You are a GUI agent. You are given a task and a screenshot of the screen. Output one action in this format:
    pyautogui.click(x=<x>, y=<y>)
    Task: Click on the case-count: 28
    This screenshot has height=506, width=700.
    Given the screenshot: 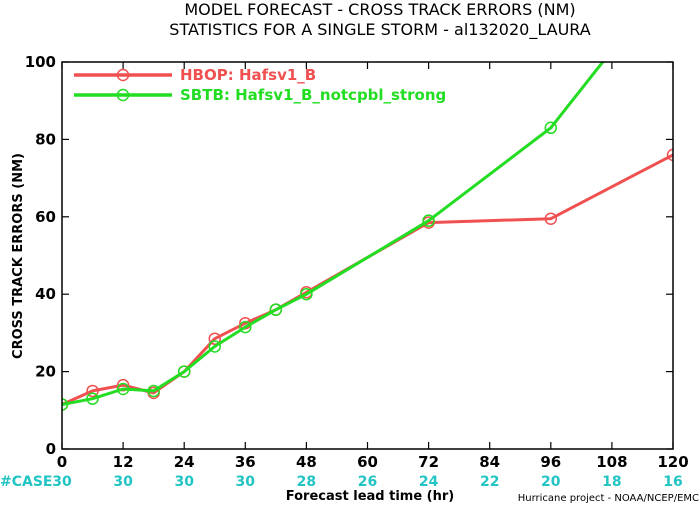 What is the action you would take?
    pyautogui.click(x=306, y=482)
    